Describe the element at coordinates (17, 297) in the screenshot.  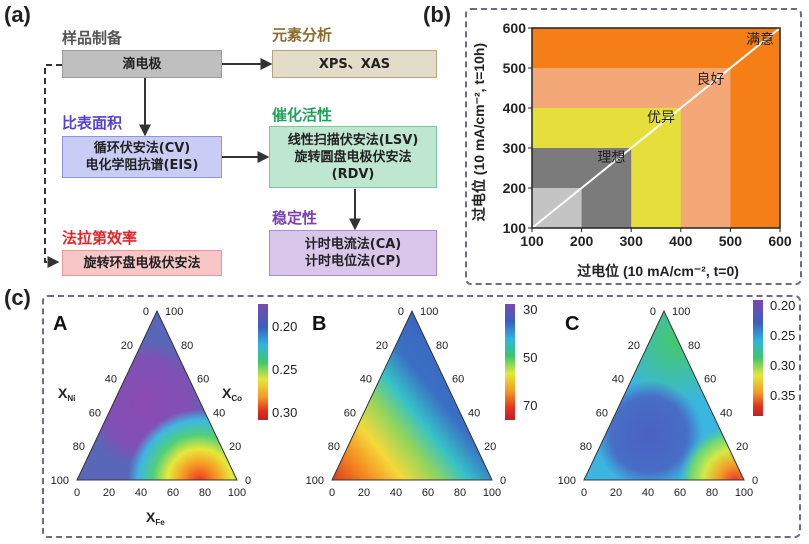
I see `panel-c-label: (c)` at that location.